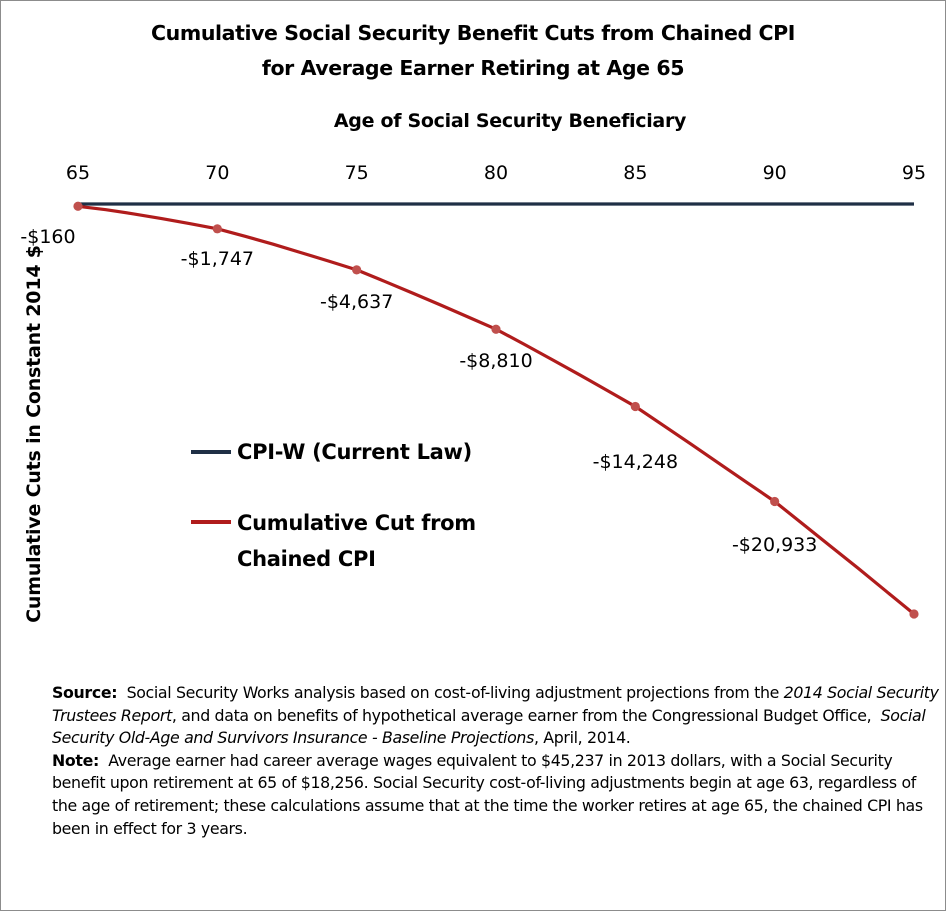  I want to click on x-tick-label-95: 95, so click(914, 173).